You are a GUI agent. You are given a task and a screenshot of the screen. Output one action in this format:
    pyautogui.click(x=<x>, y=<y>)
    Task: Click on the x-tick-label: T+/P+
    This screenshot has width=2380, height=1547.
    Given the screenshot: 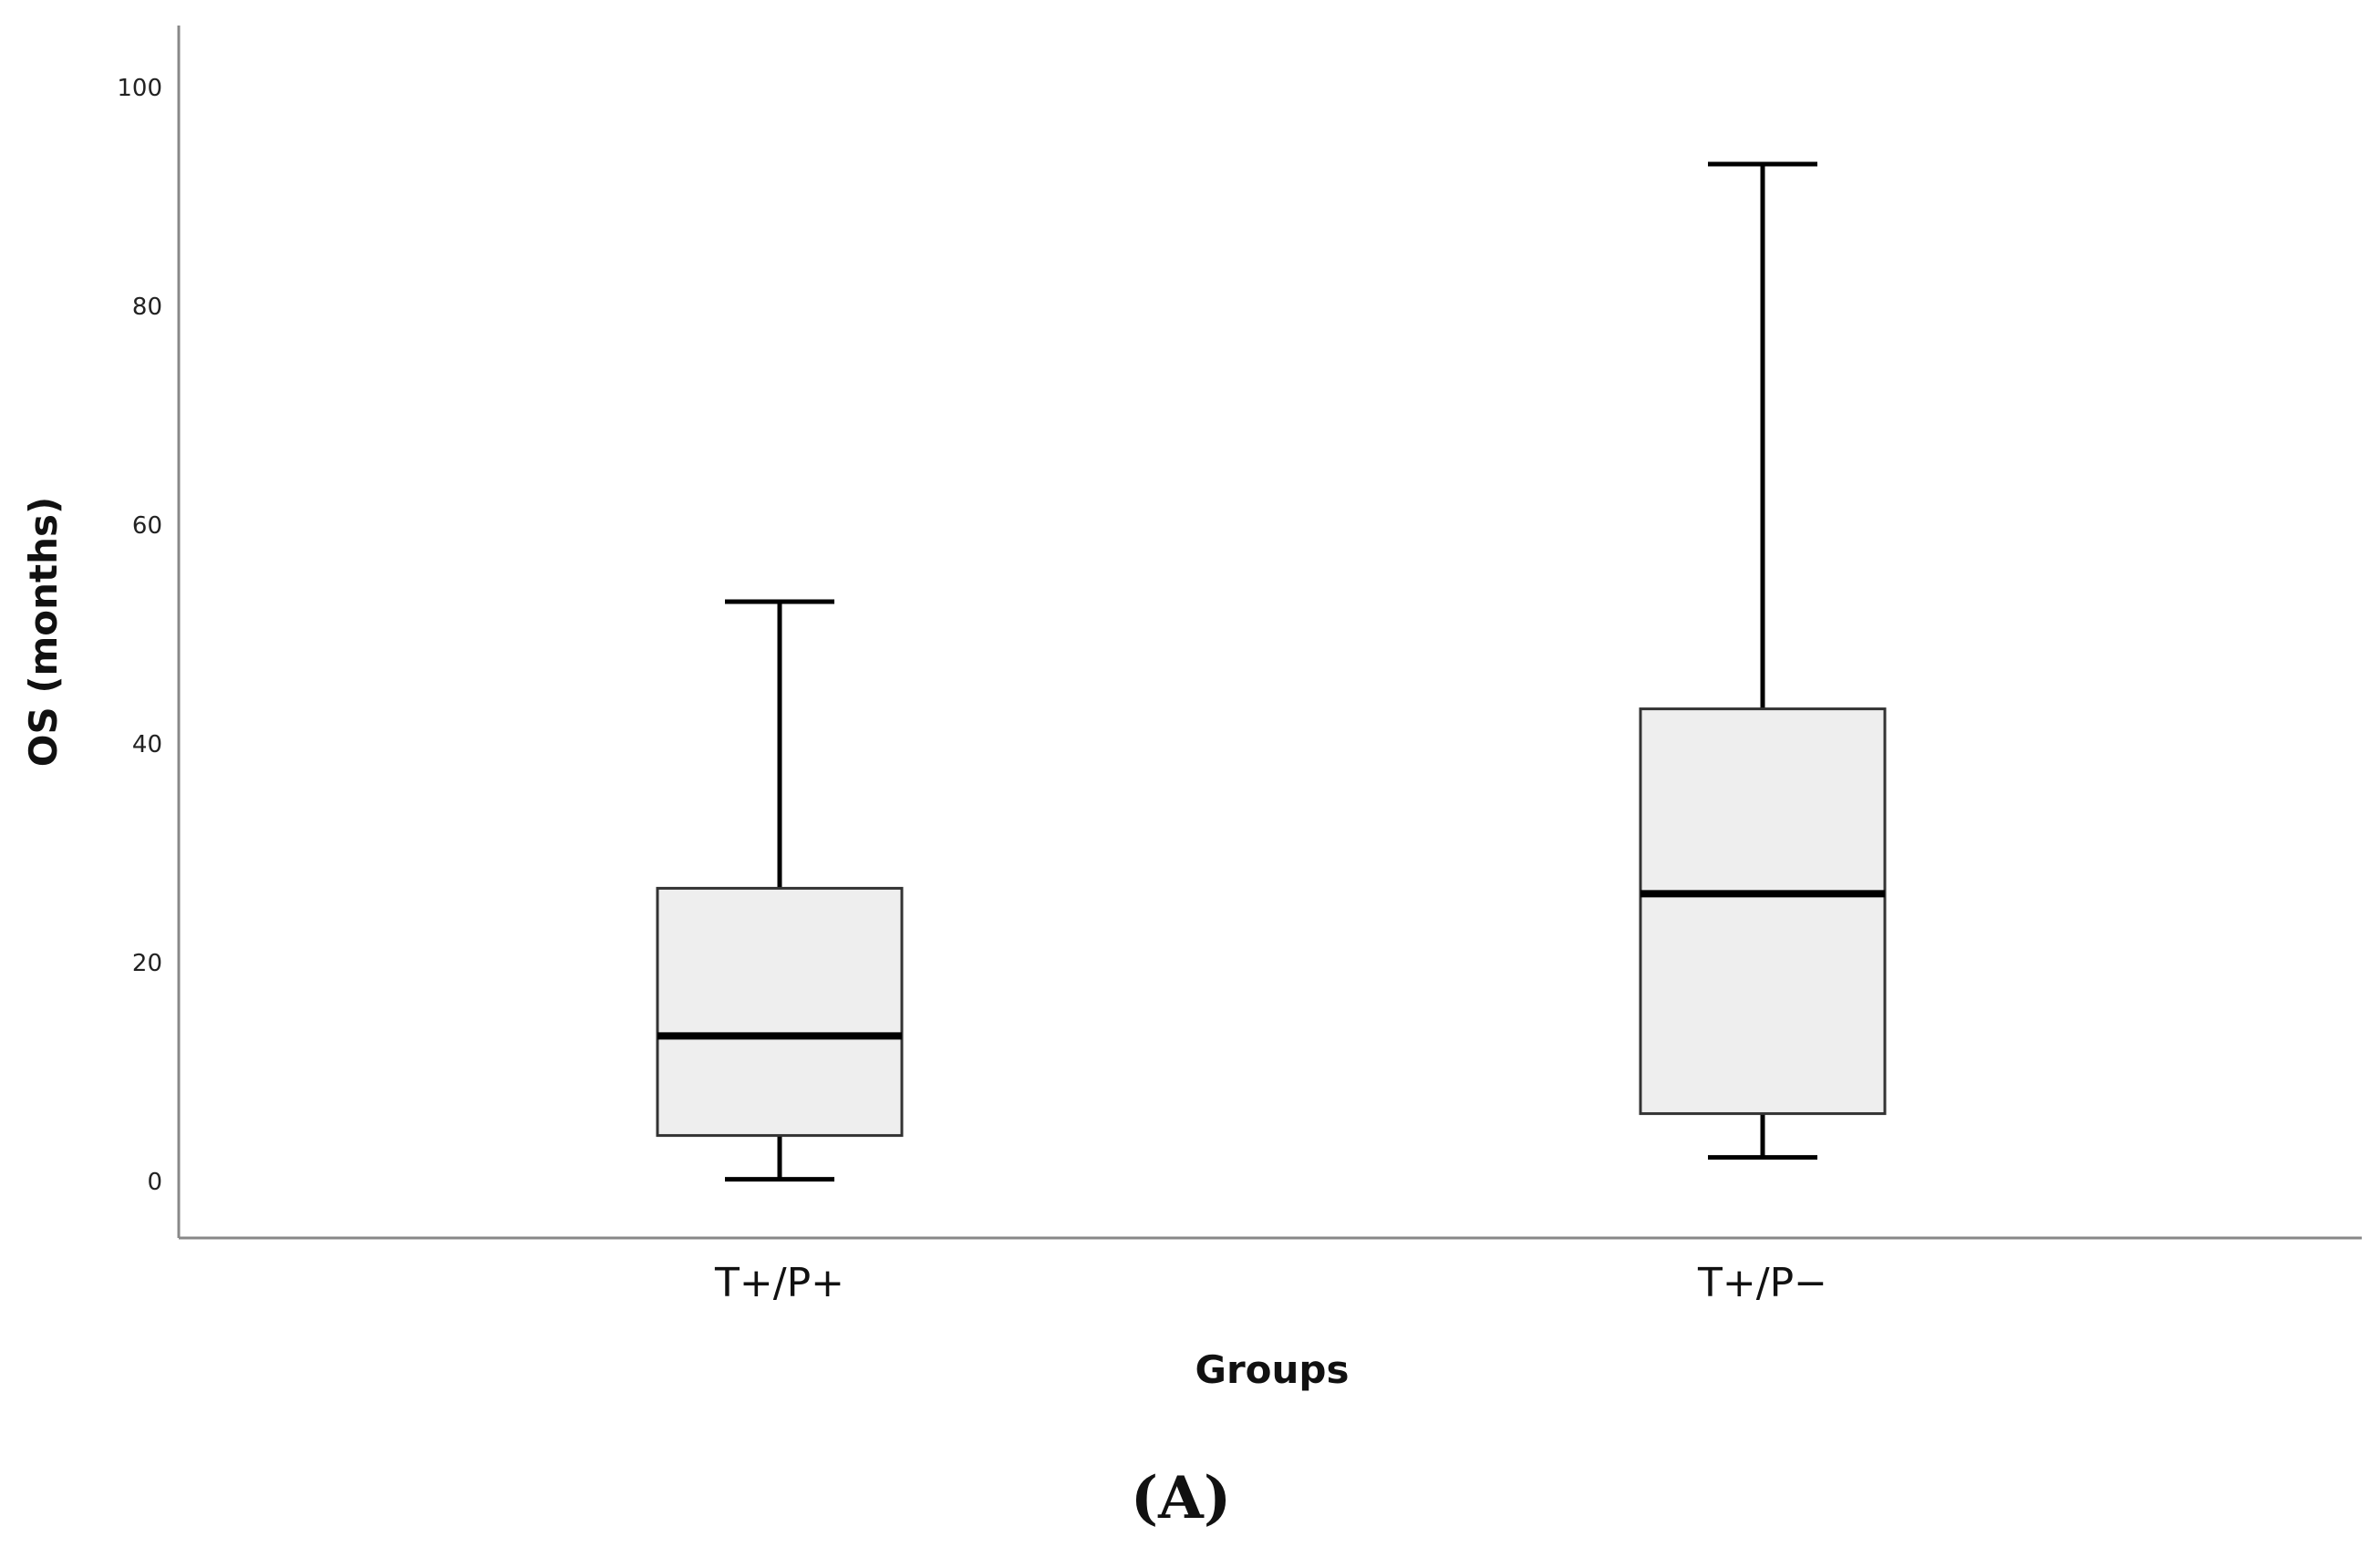 What is the action you would take?
    pyautogui.click(x=779, y=1283)
    